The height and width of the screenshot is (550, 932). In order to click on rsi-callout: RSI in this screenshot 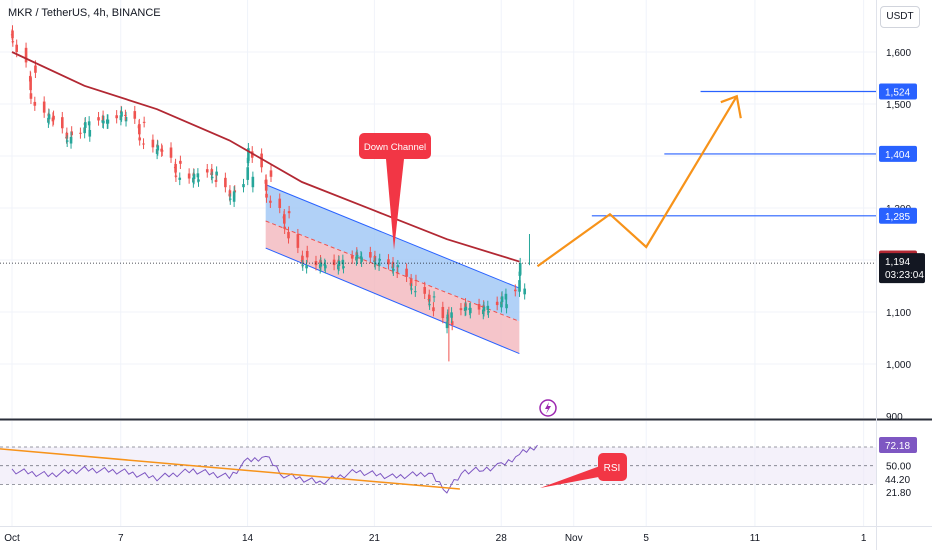, I will do `click(583, 470)`.